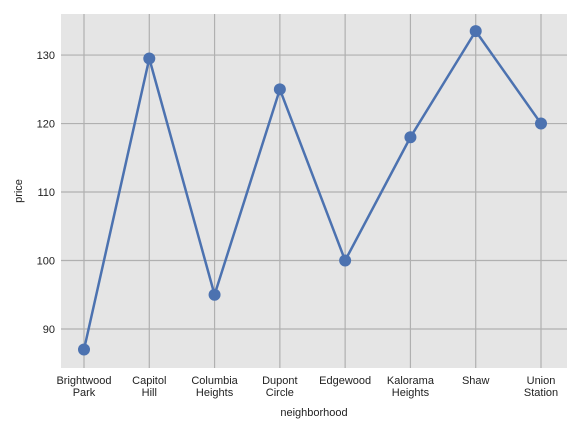  What do you see at coordinates (541, 387) in the screenshot?
I see `x-tick-label: Union Station` at bounding box center [541, 387].